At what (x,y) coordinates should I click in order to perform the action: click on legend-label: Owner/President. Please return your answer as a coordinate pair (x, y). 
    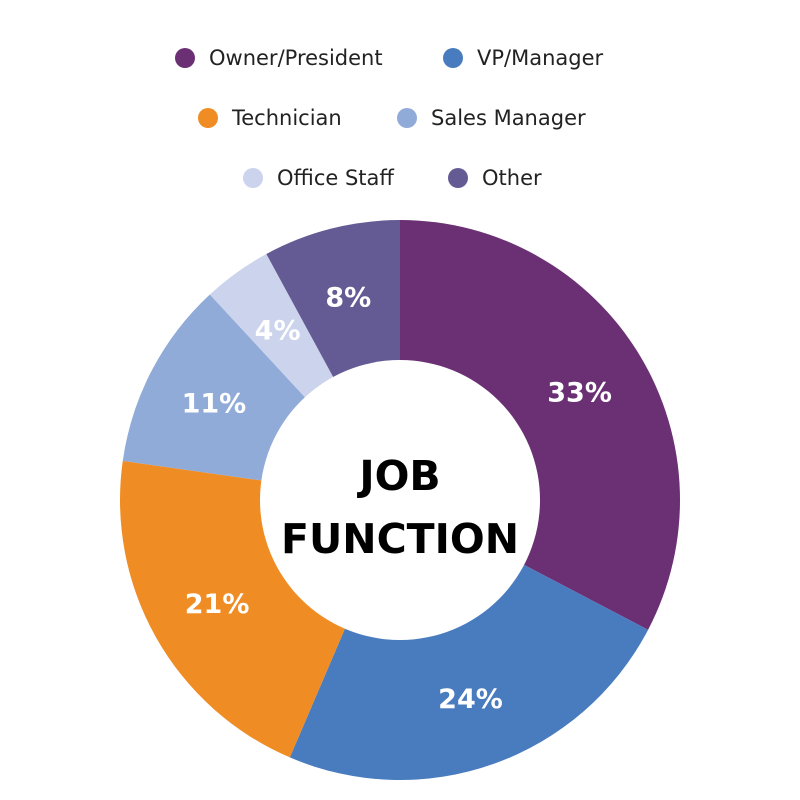
    Looking at the image, I should click on (296, 58).